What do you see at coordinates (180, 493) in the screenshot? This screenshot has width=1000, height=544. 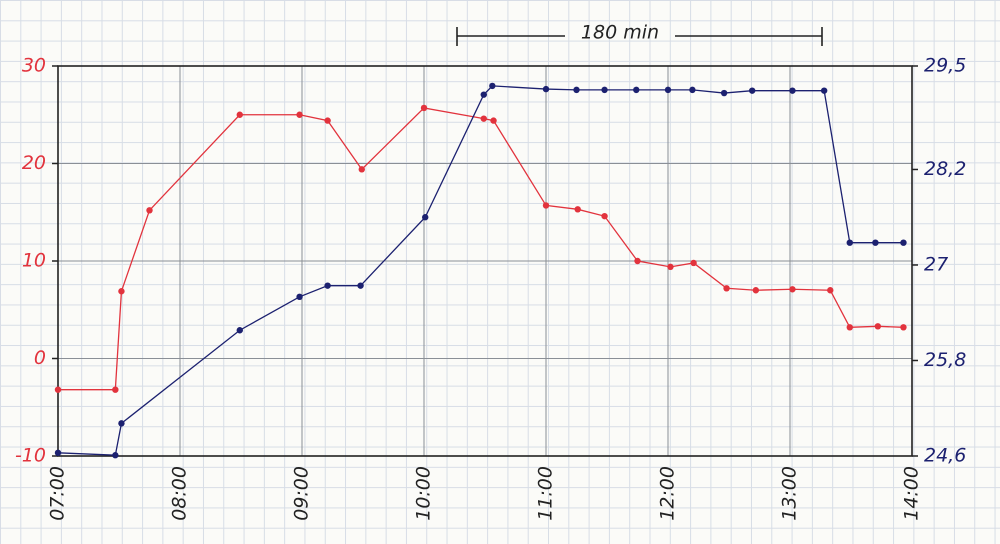 I see `x-tick-label: 08:00` at bounding box center [180, 493].